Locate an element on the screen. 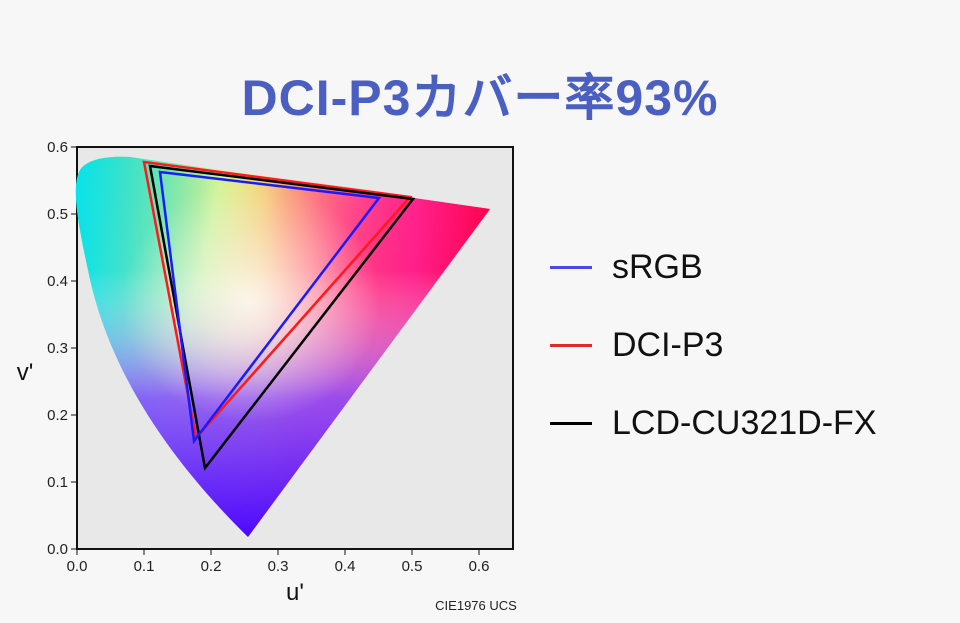 This screenshot has height=623, width=960. legend: sRGB DCI-P3 LCD-CU321D-FX is located at coordinates (713, 345).